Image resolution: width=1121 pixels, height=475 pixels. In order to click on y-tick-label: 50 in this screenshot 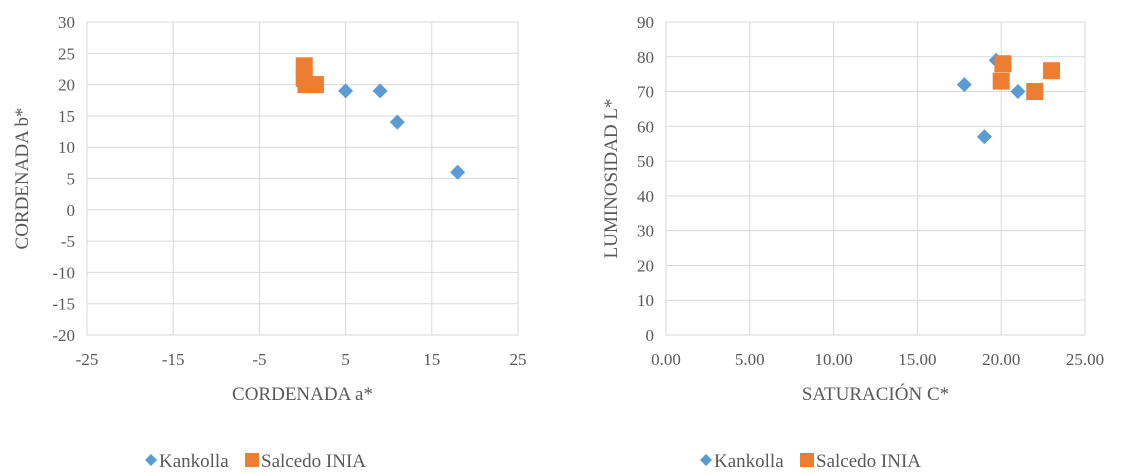, I will do `click(645, 161)`.